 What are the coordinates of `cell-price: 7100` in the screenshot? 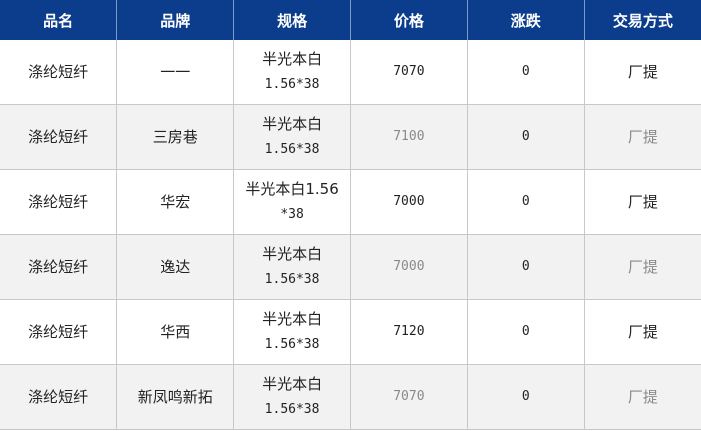 It's located at (408, 137).